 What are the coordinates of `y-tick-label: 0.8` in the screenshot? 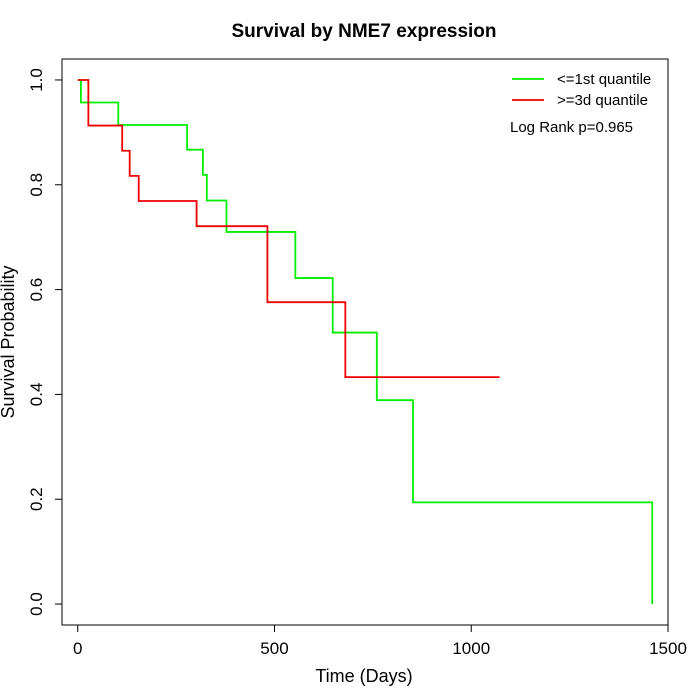 It's located at (36, 185).